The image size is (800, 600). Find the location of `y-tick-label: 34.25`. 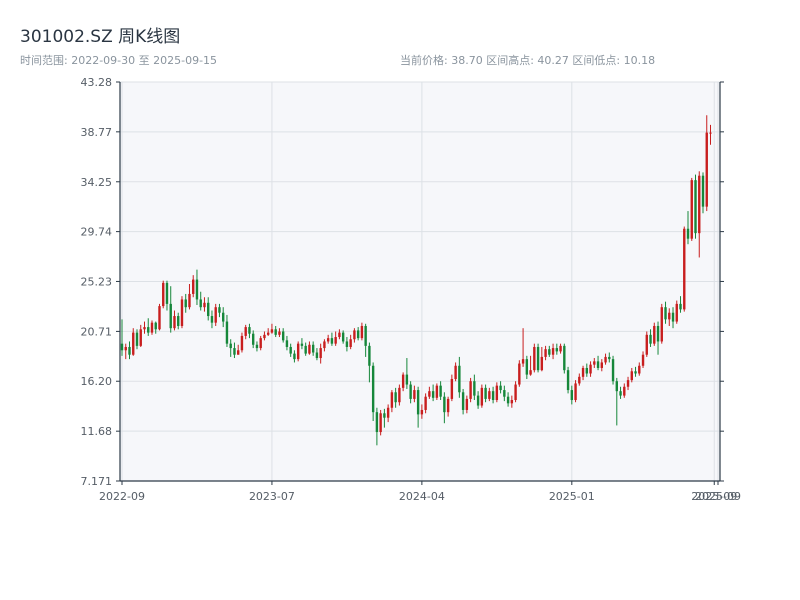

y-tick-label: 34.25 is located at coordinates (97, 182).